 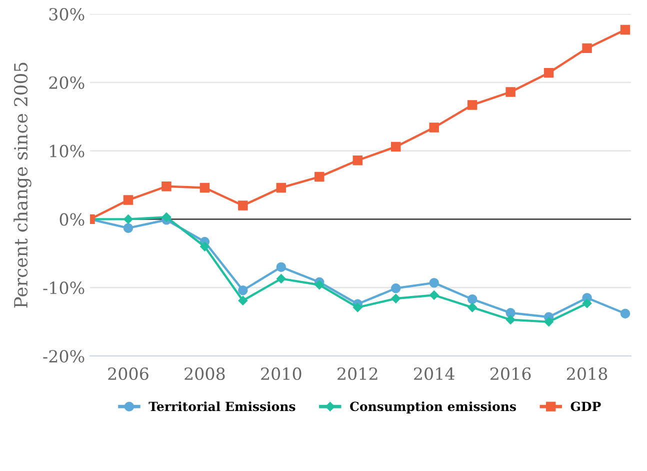 What do you see at coordinates (222, 406) in the screenshot?
I see `legend-label: Territorial Emissions` at bounding box center [222, 406].